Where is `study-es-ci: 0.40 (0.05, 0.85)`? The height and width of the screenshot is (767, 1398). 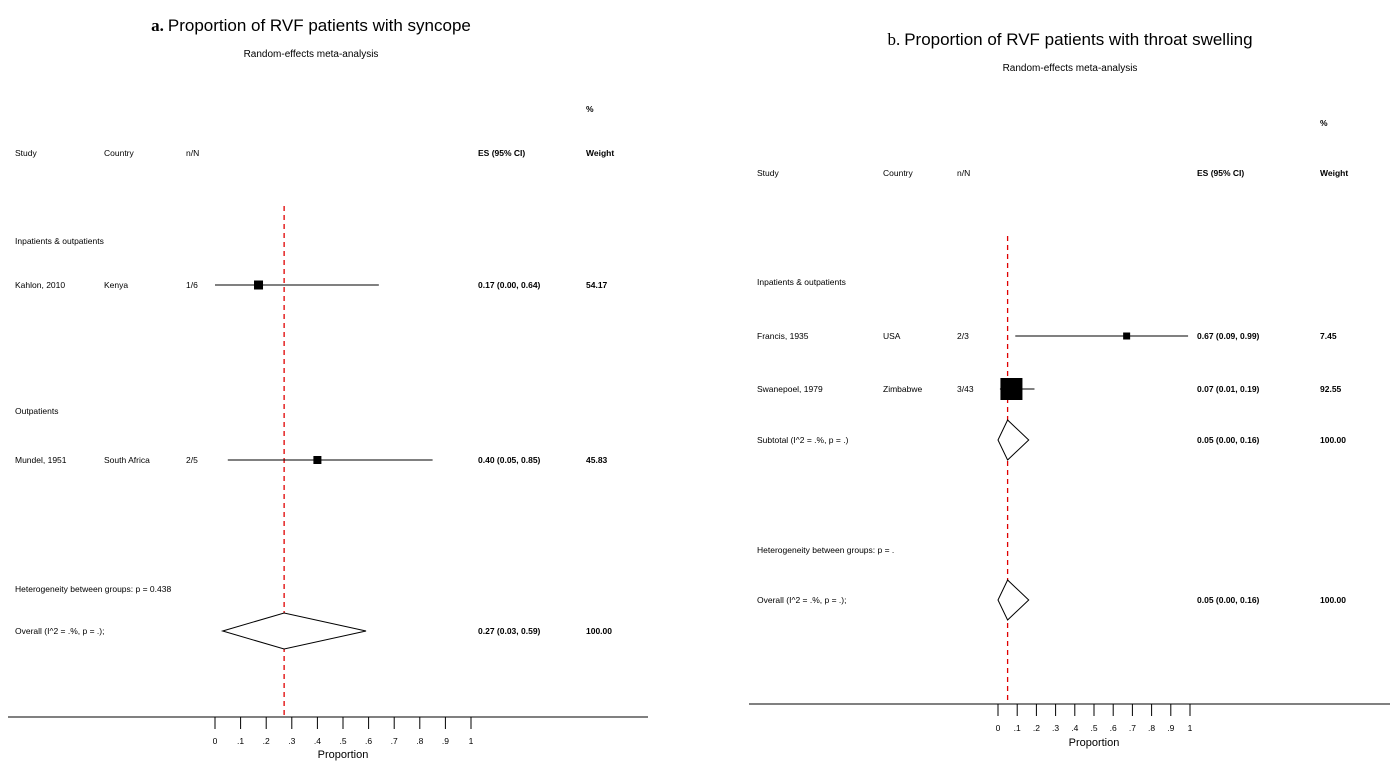
study-es-ci: 0.40 (0.05, 0.85) is located at coordinates (509, 460).